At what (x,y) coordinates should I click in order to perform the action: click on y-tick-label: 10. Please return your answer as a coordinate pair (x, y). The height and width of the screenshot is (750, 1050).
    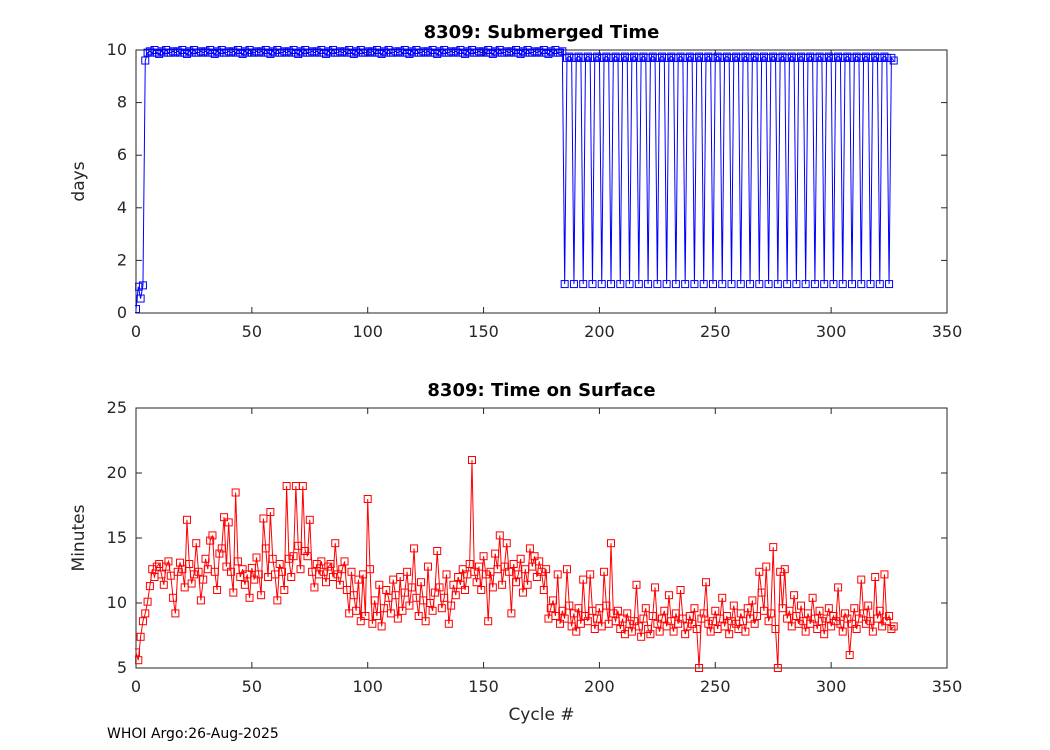
    Looking at the image, I should click on (117, 602).